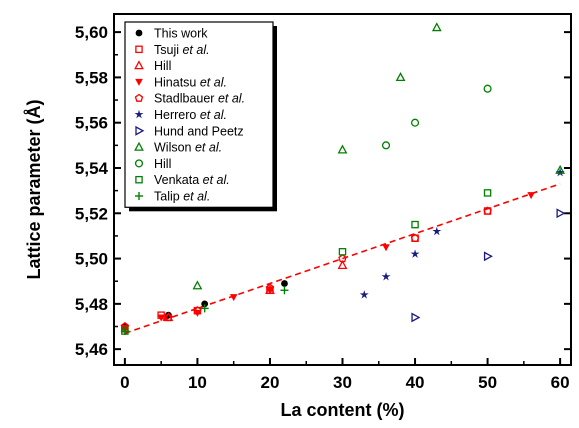 This screenshot has height=428, width=579. Describe the element at coordinates (92, 168) in the screenshot. I see `y-tick-label: 5,54` at that location.